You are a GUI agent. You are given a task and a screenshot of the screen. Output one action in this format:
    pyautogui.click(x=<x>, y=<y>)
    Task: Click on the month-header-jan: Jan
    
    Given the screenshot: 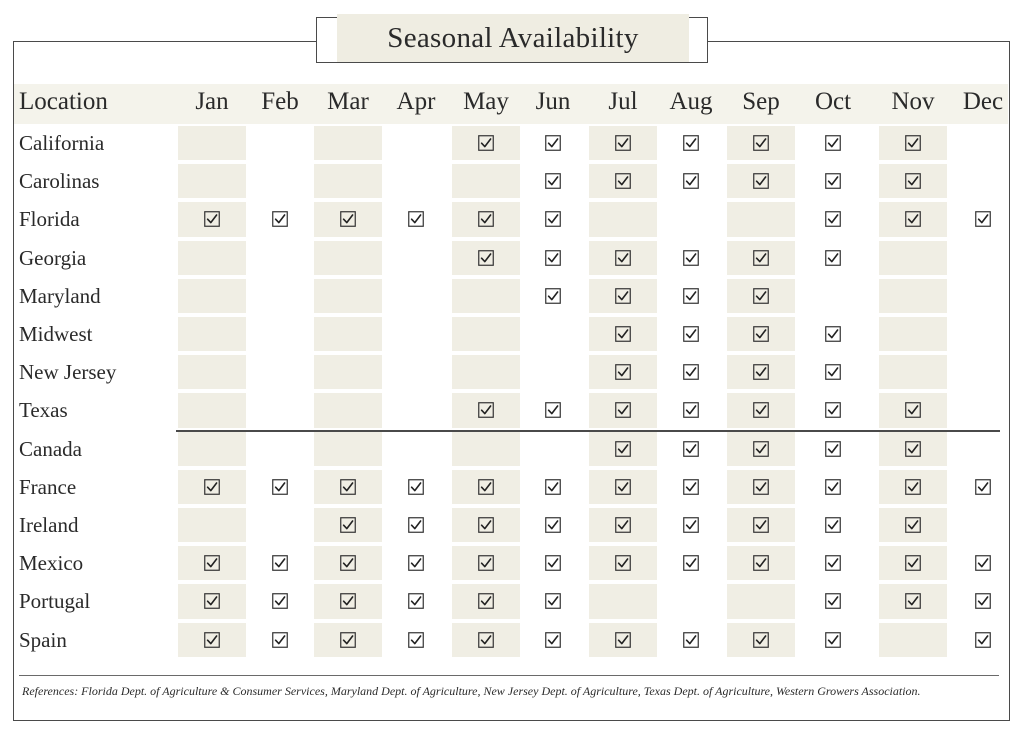 What is the action you would take?
    pyautogui.click(x=212, y=101)
    